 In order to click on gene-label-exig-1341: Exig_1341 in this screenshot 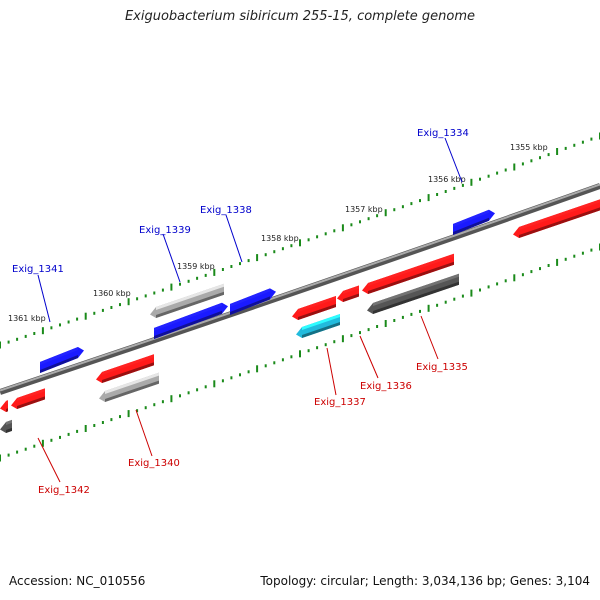, I will do `click(38, 269)`.